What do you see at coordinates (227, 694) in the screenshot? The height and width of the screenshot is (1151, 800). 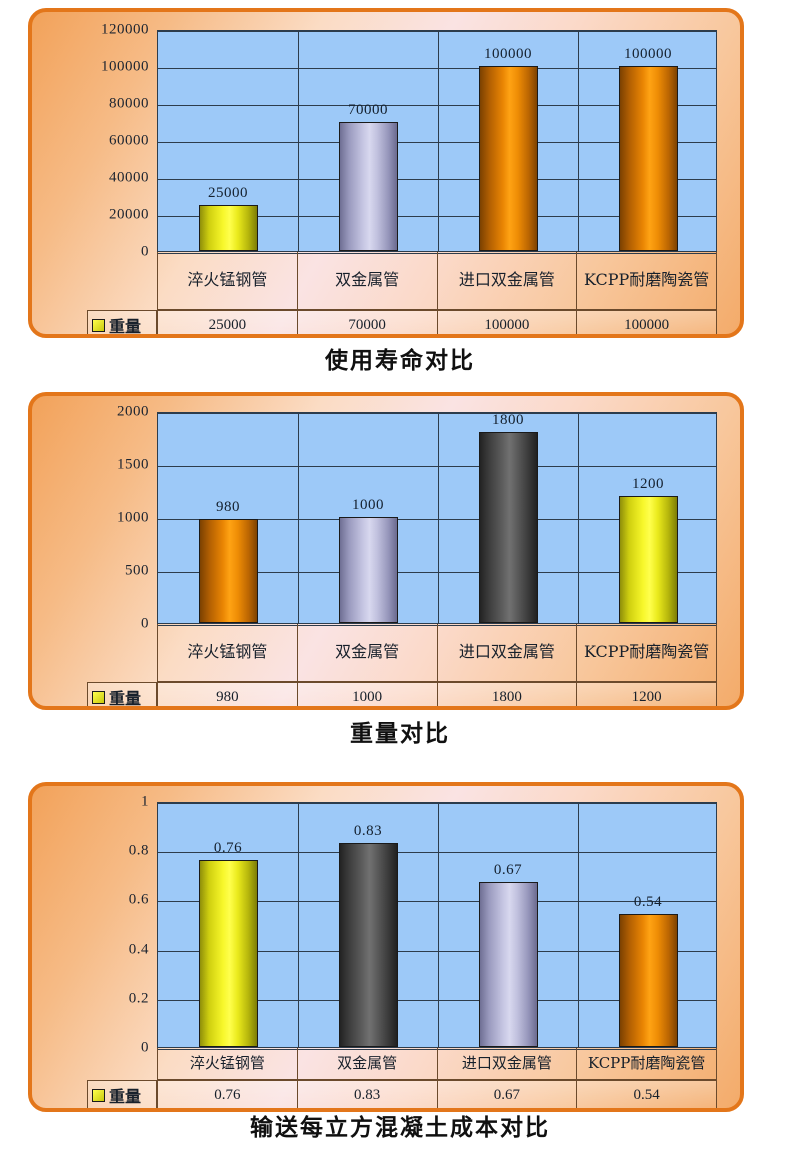 I see `data-table-cell: 980` at bounding box center [227, 694].